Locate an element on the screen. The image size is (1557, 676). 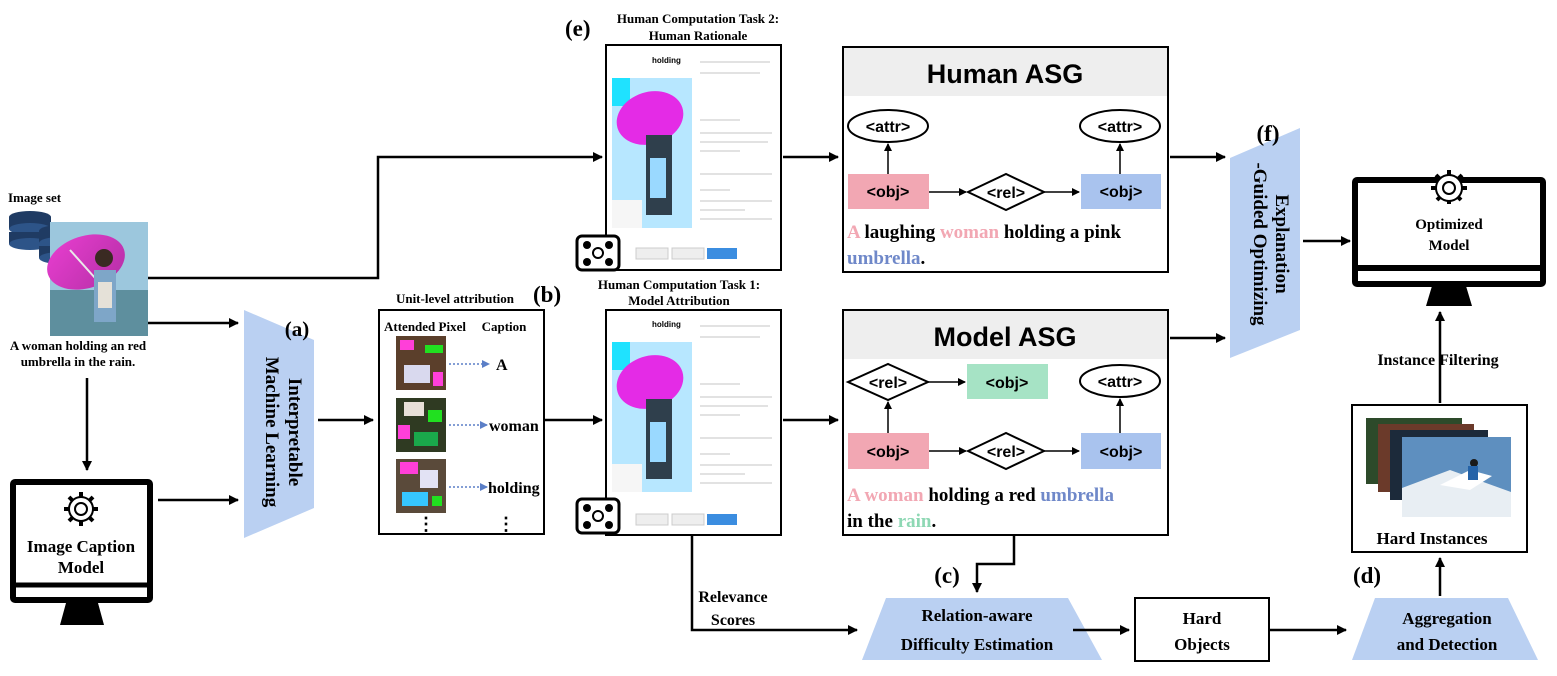
attribution-word: A is located at coordinates (502, 365).